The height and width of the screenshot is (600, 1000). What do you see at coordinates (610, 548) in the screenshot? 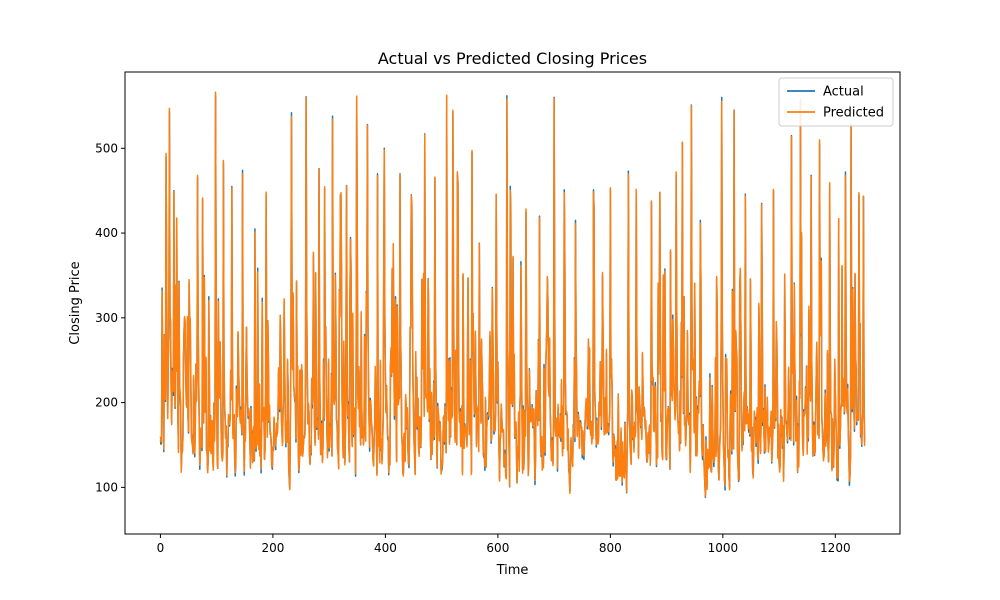
I see `x-tick-label: 800` at bounding box center [610, 548].